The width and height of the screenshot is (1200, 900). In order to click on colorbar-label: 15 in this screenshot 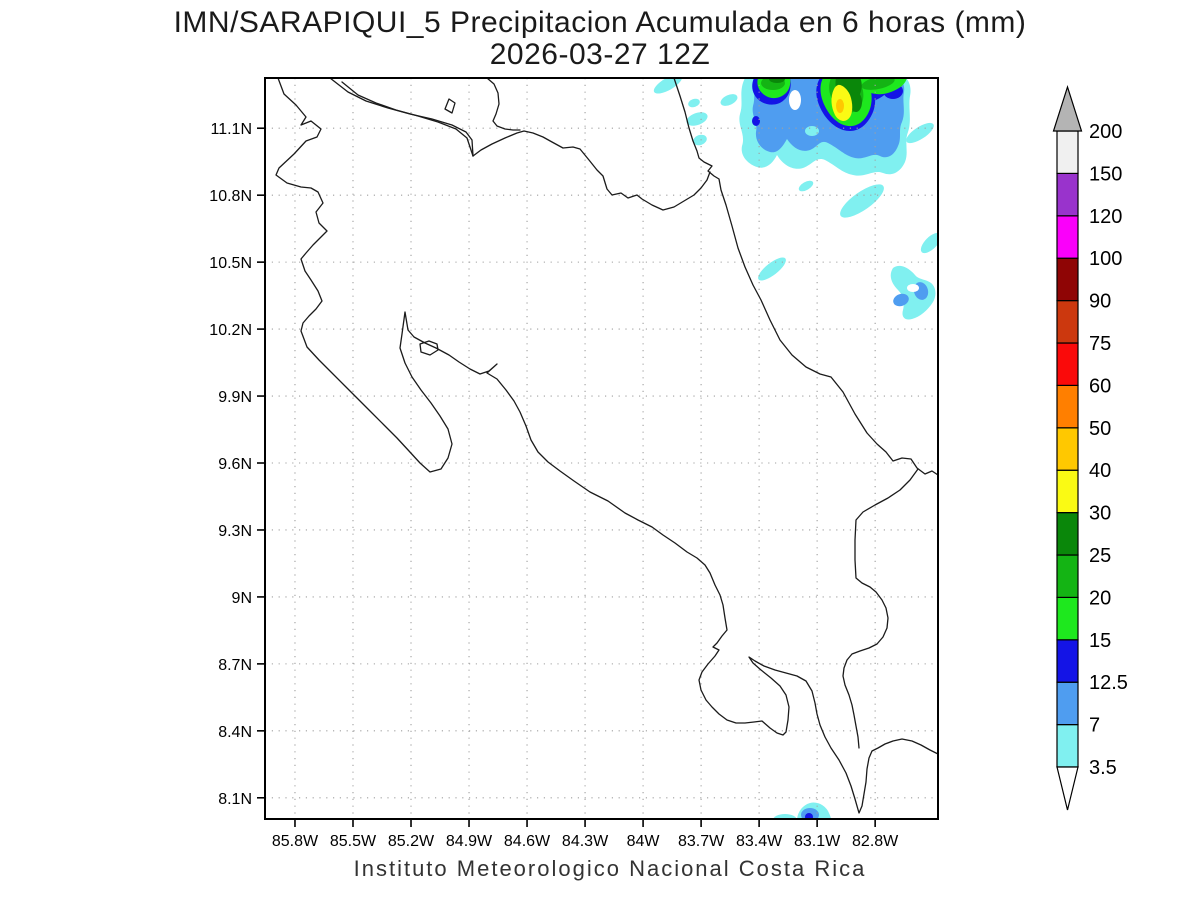, I will do `click(1100, 641)`.